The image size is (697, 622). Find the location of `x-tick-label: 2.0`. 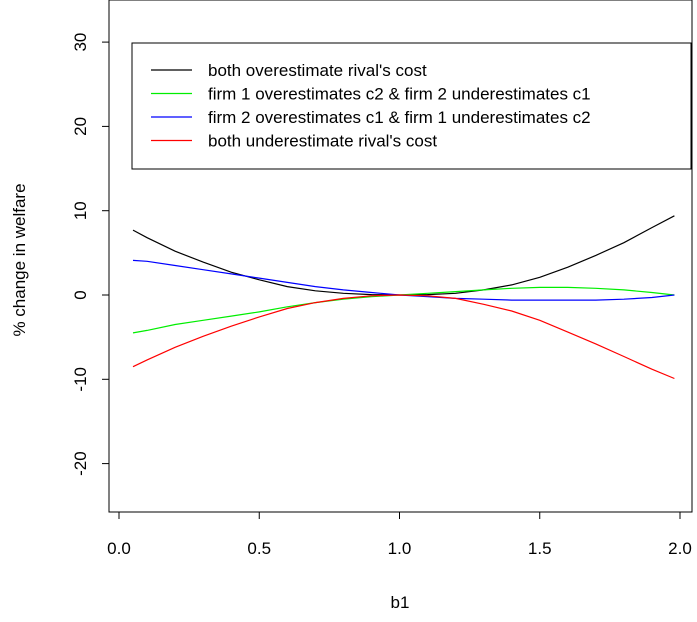

x-tick-label: 2.0 is located at coordinates (680, 548).